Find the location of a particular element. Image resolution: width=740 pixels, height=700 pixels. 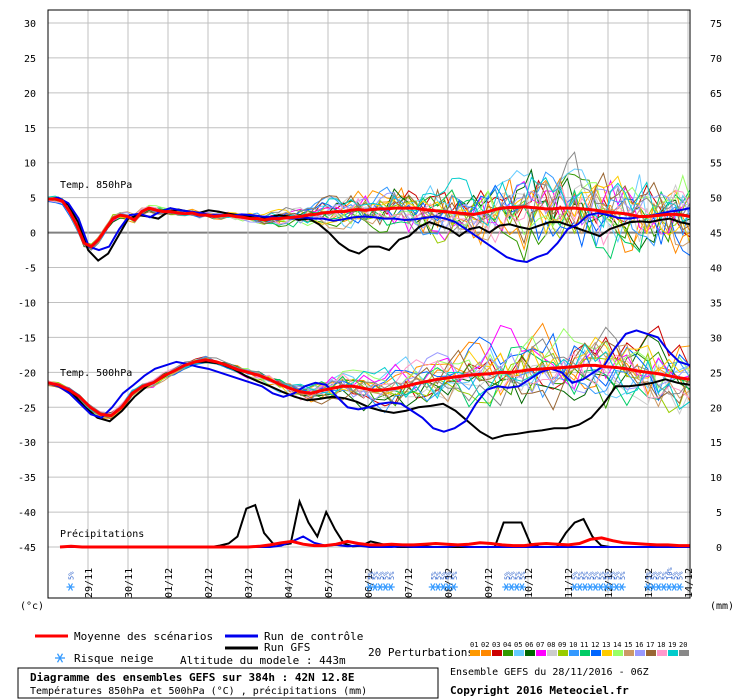

x-date-label: 11/12 is located at coordinates (569, 583).